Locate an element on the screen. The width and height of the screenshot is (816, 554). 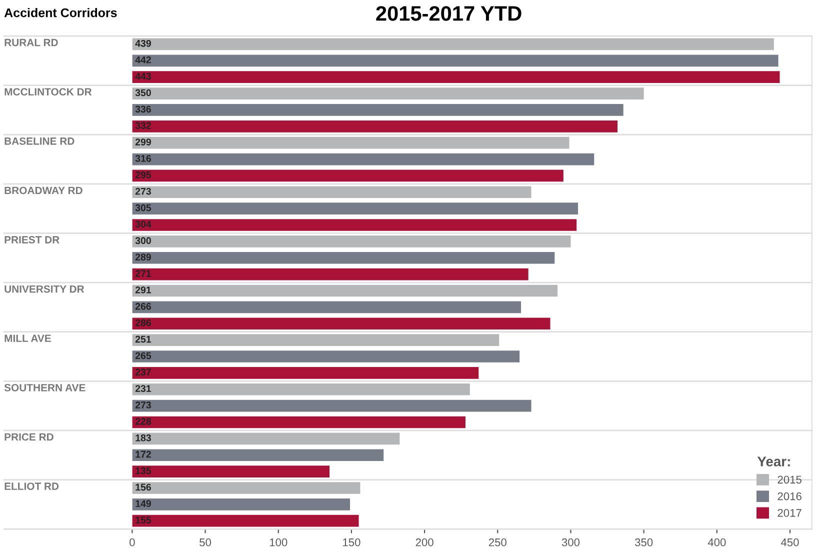
data-label: 266 is located at coordinates (143, 306).